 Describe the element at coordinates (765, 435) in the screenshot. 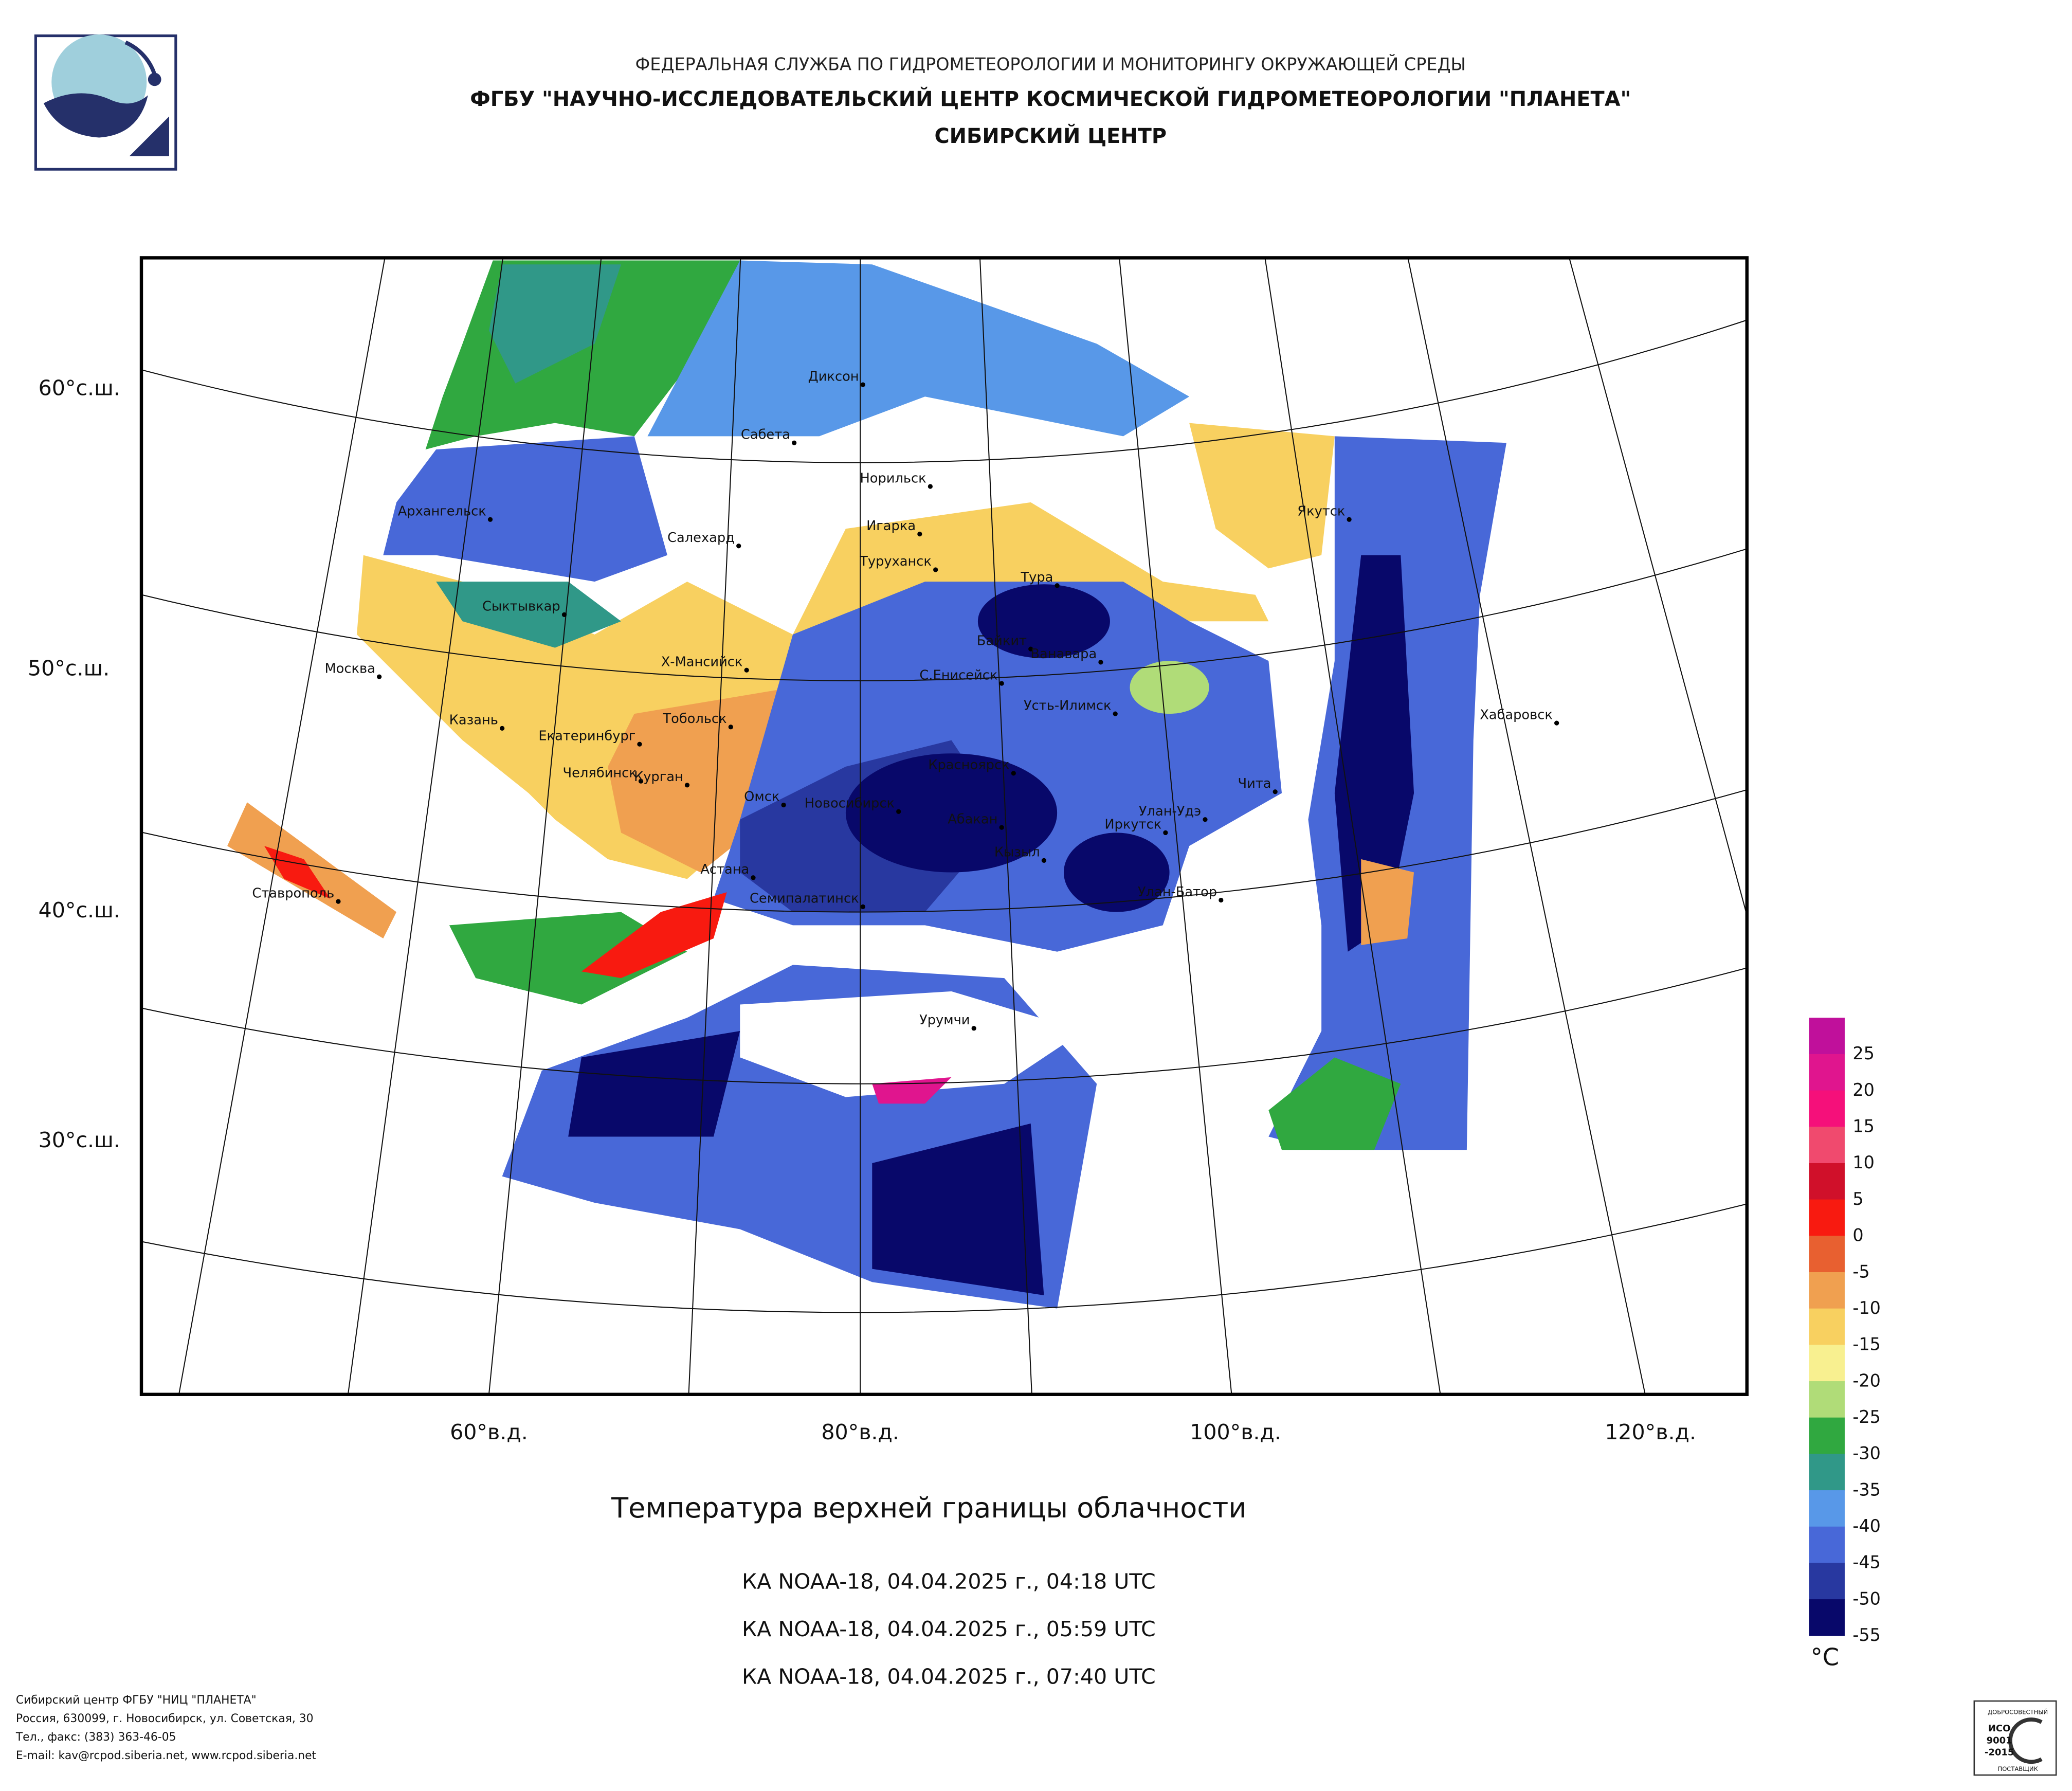

I see `city-label: Сабета` at that location.